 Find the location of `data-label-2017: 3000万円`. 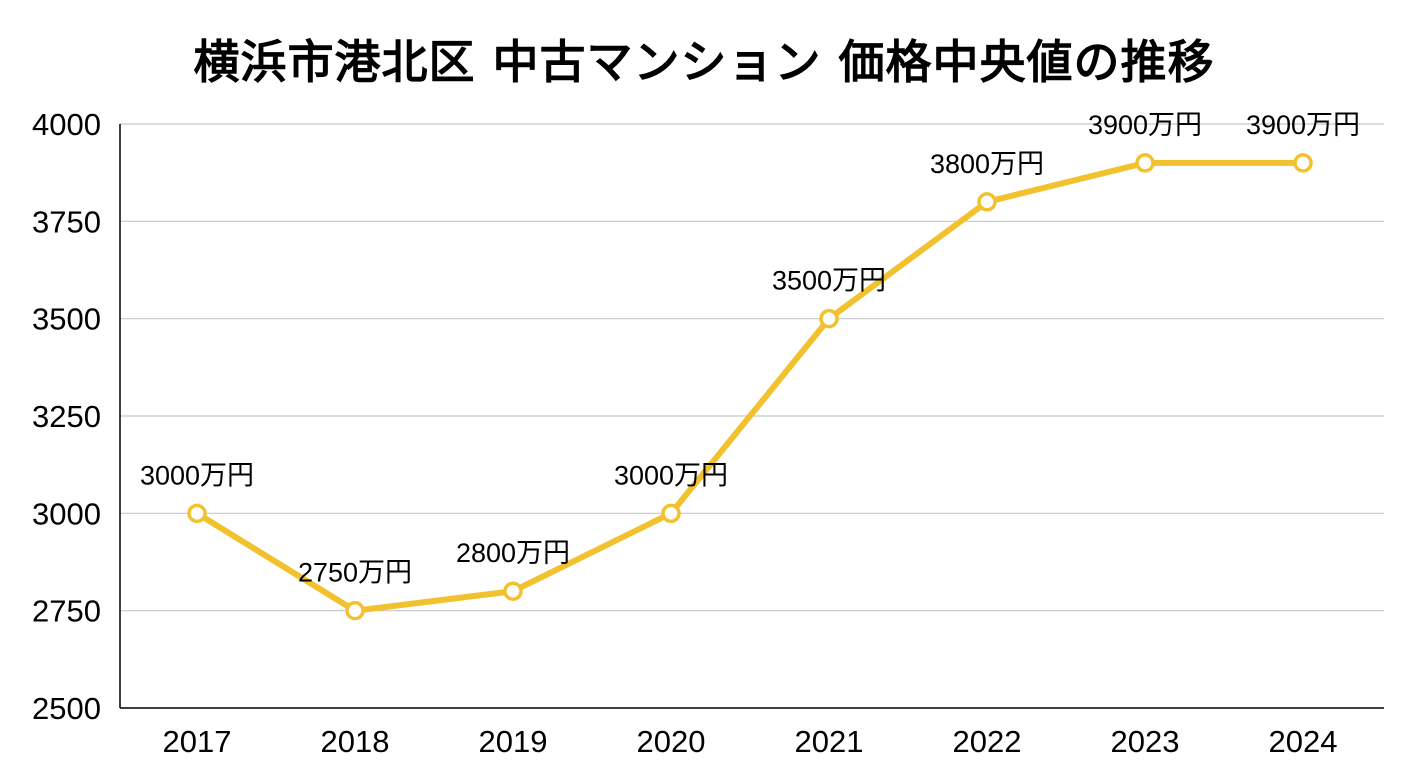

data-label-2017: 3000万円 is located at coordinates (197, 475).